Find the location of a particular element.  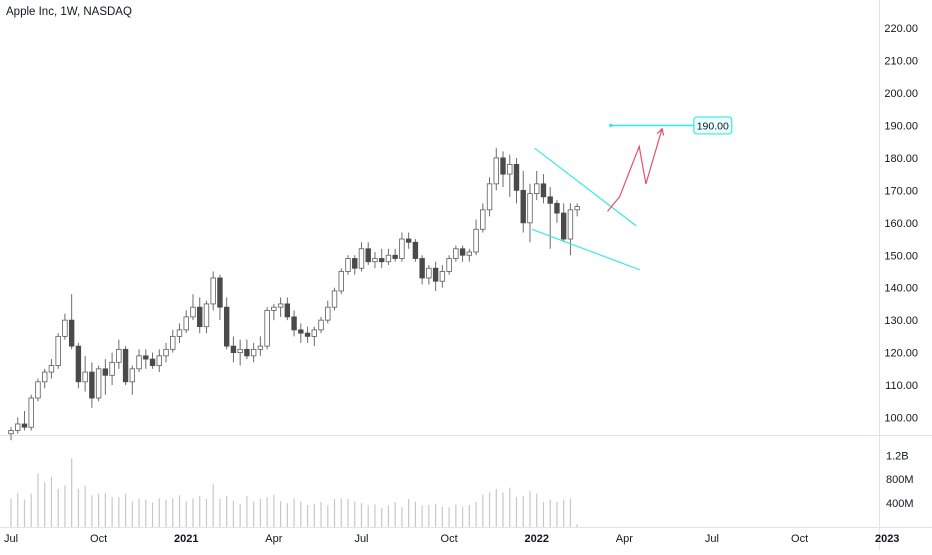

price-tick-label: 220.00 is located at coordinates (901, 29).